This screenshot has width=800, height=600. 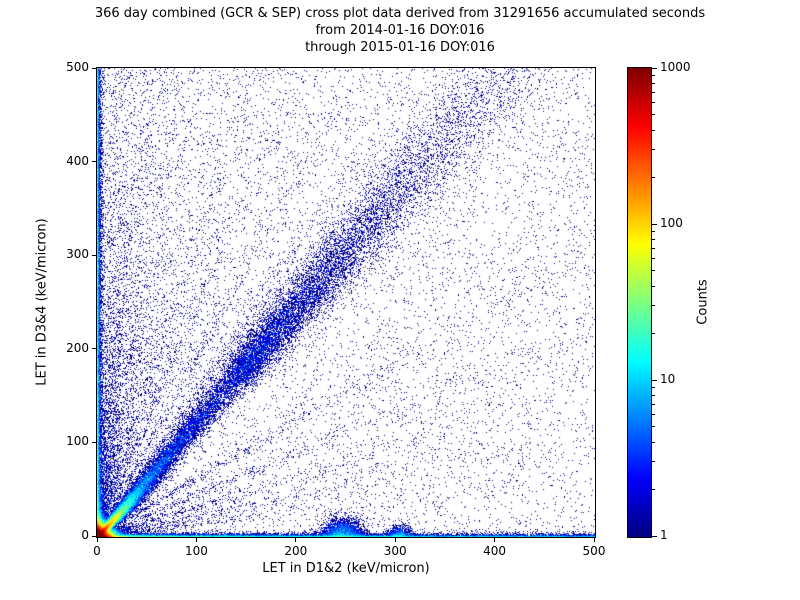 What do you see at coordinates (400, 30) in the screenshot?
I see `chart-title-line-2: from 2014-01-16 DOY:016` at bounding box center [400, 30].